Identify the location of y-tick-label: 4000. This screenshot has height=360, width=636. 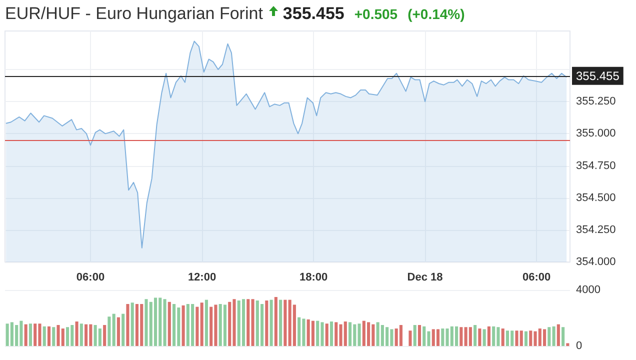
(588, 290).